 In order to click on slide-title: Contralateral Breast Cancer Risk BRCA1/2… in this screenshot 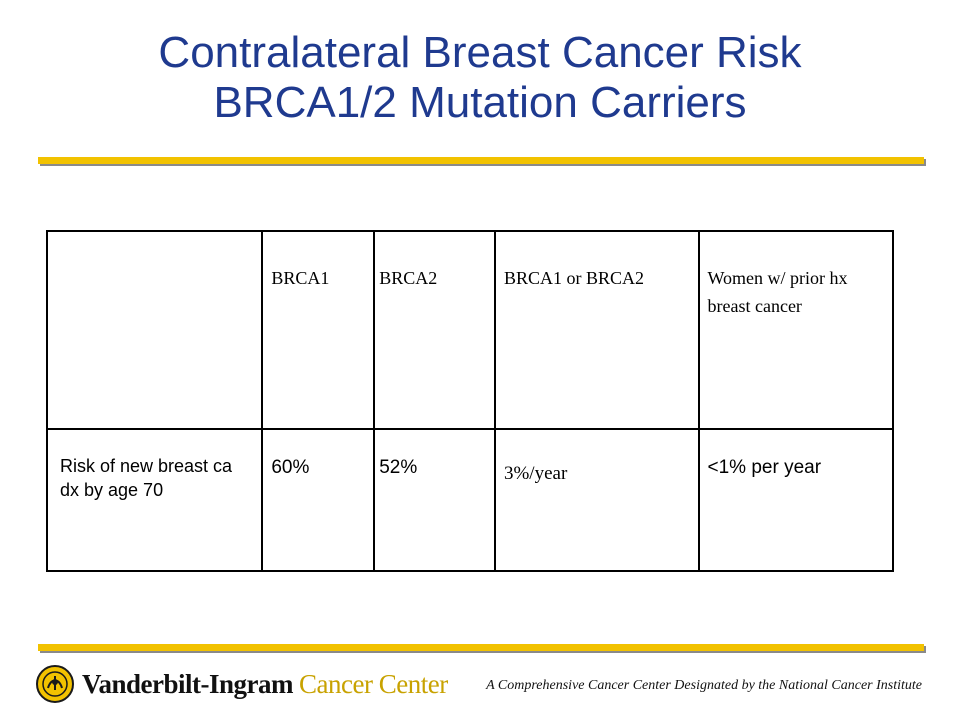, I will do `click(480, 78)`.